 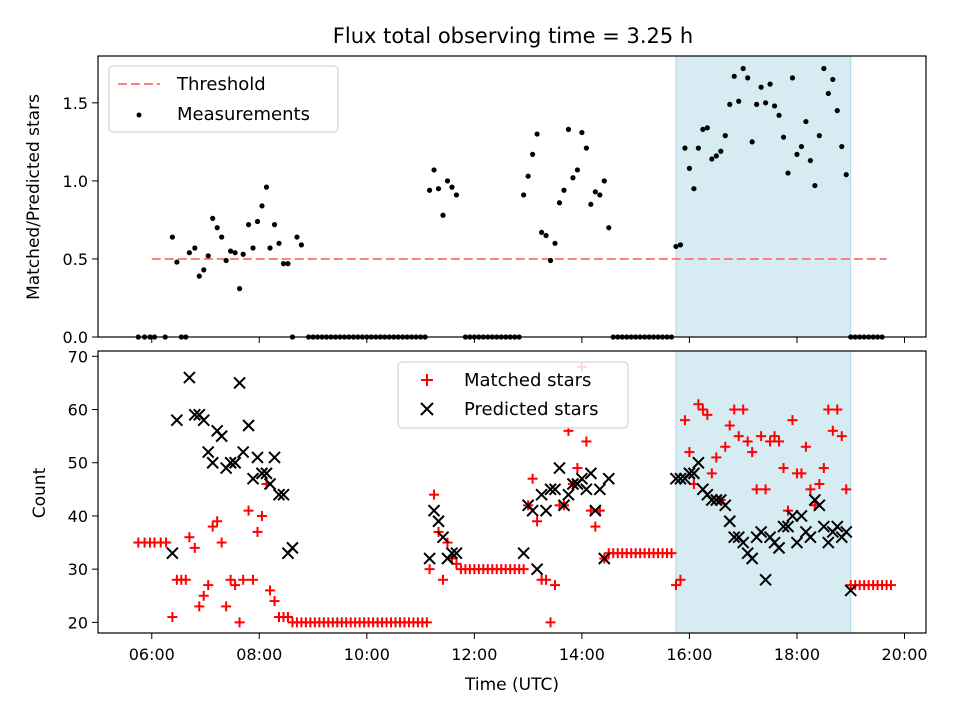 What do you see at coordinates (582, 654) in the screenshot?
I see `bottom-x-tick-label: 14:00` at bounding box center [582, 654].